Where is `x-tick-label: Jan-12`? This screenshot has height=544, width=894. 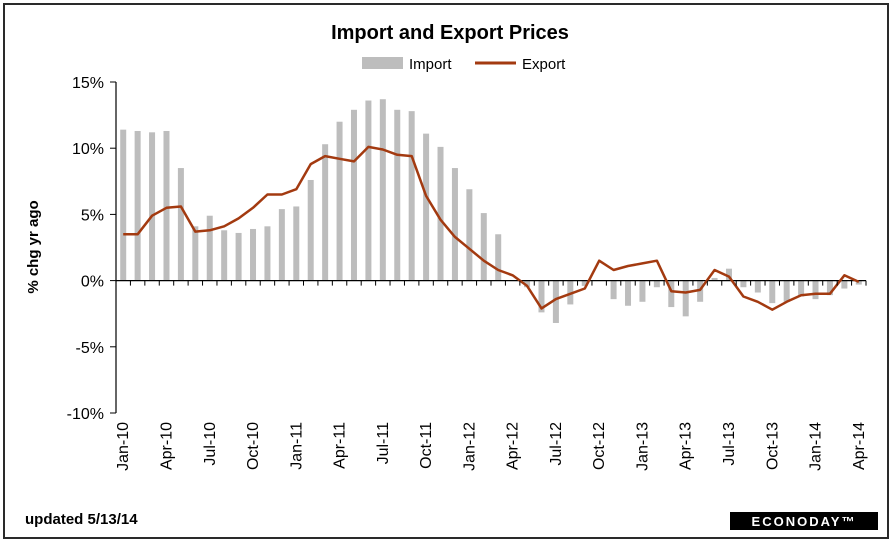
x-tick-label: Jan-12 is located at coordinates (469, 446).